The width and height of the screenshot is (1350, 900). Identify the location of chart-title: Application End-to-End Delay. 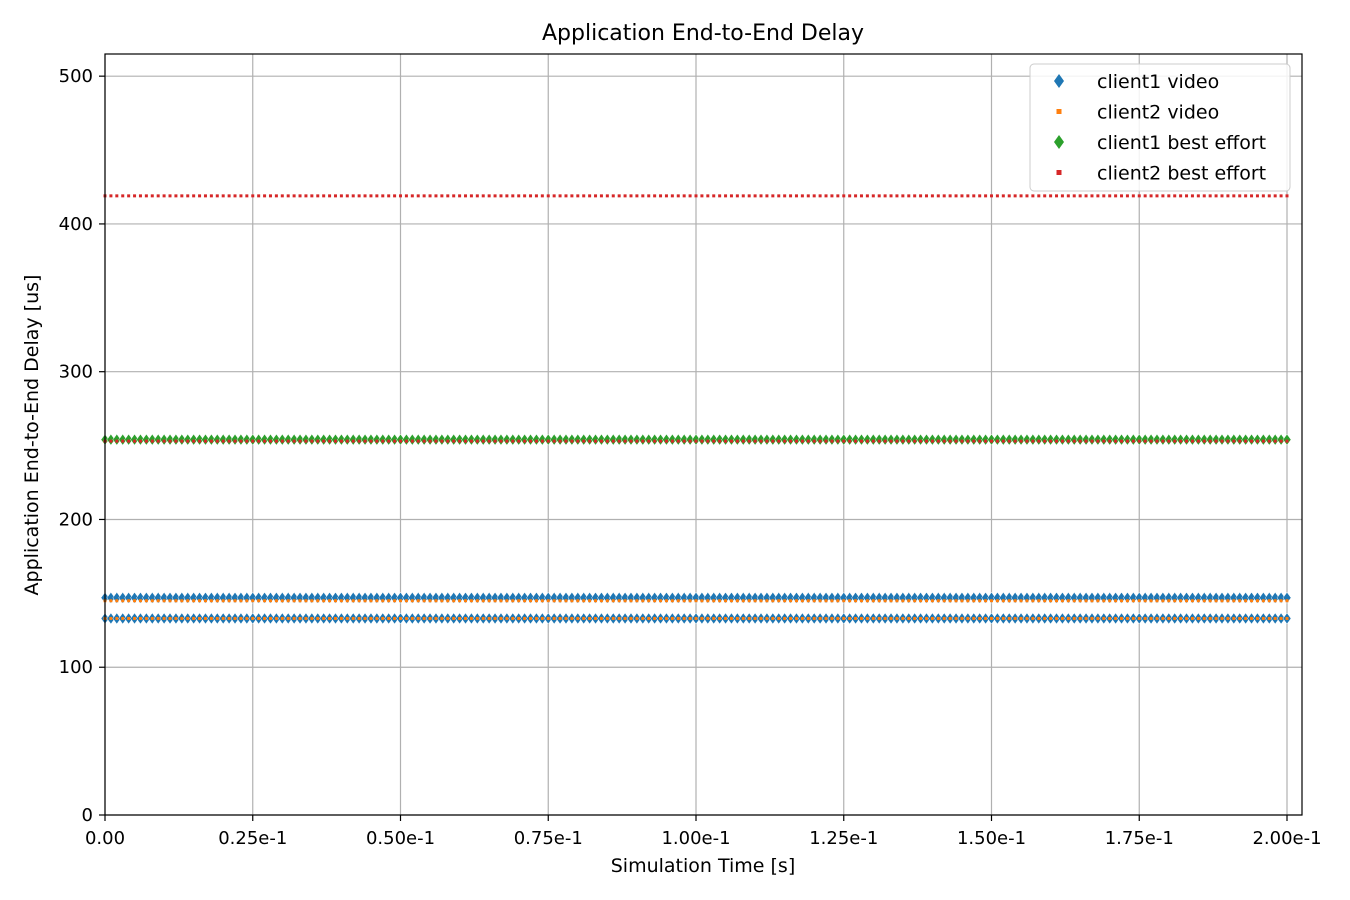
(703, 33).